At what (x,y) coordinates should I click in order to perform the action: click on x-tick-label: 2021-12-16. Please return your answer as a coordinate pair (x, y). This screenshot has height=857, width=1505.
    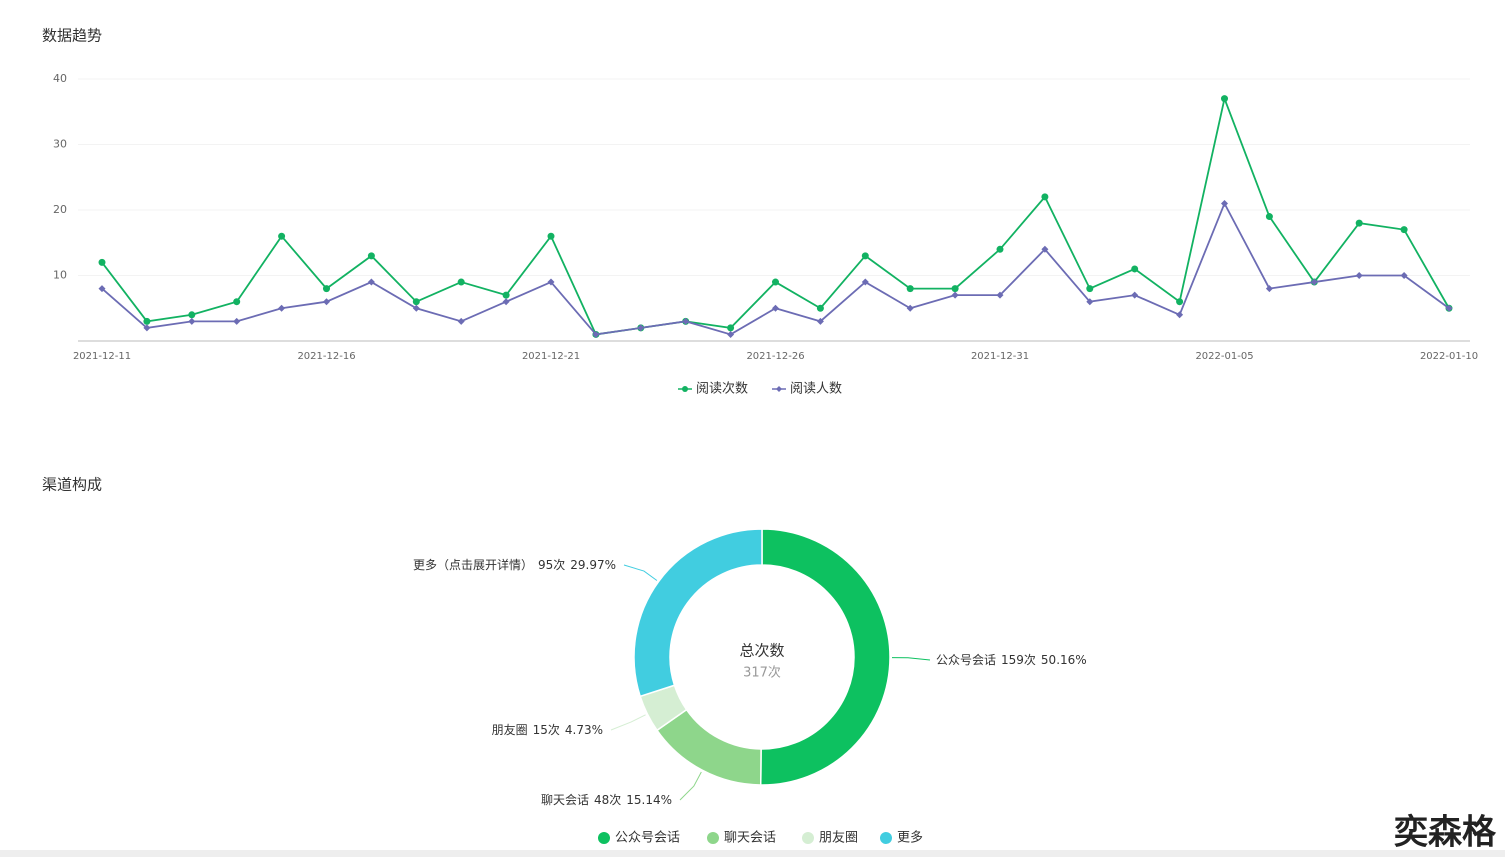
    Looking at the image, I should click on (326, 356).